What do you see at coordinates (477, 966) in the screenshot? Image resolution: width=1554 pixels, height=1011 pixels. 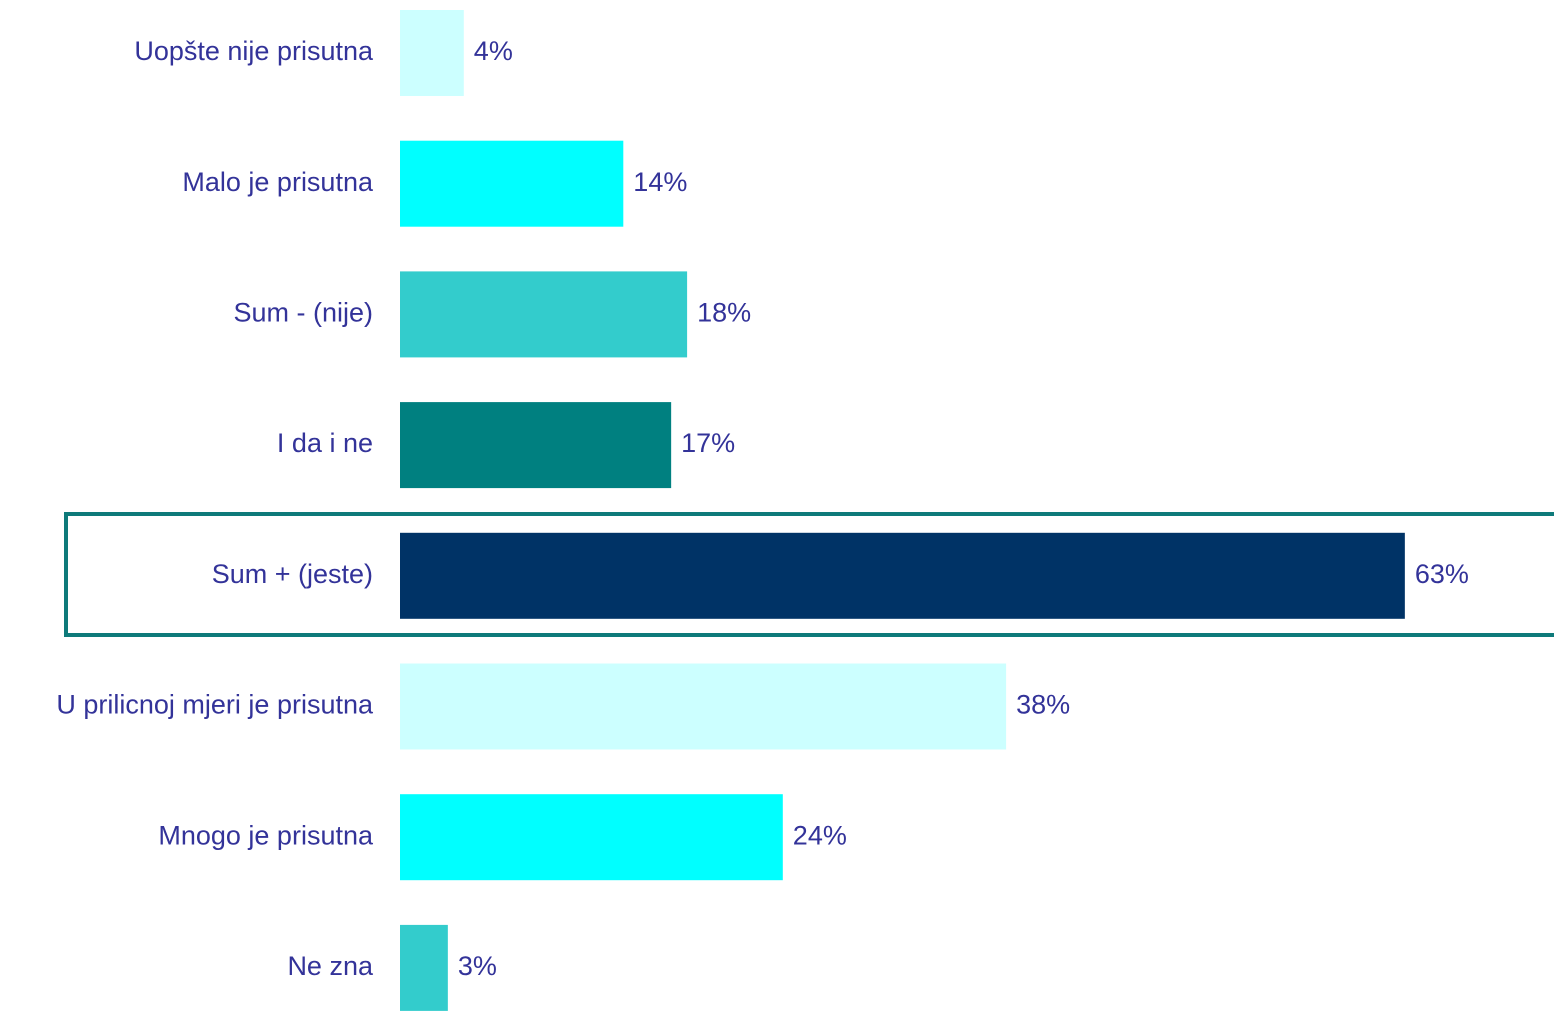 I see `value-label: 3%` at bounding box center [477, 966].